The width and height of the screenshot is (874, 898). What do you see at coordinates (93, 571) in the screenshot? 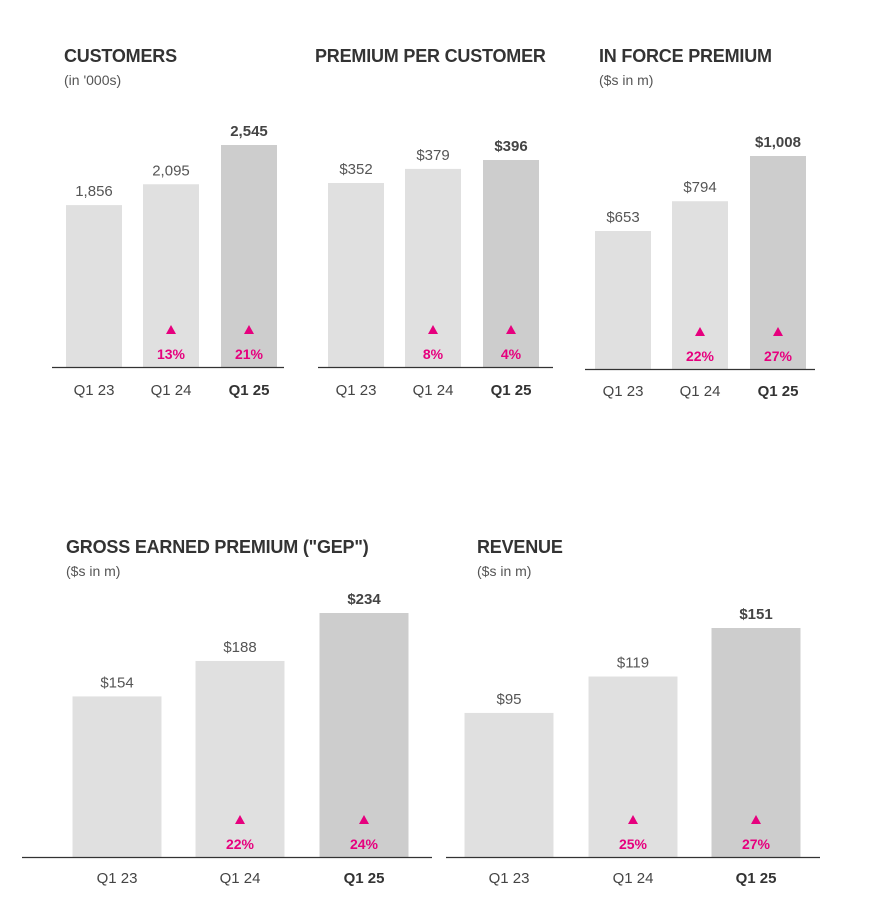
I see `gep-chart-subtitle: ($s in m)` at bounding box center [93, 571].